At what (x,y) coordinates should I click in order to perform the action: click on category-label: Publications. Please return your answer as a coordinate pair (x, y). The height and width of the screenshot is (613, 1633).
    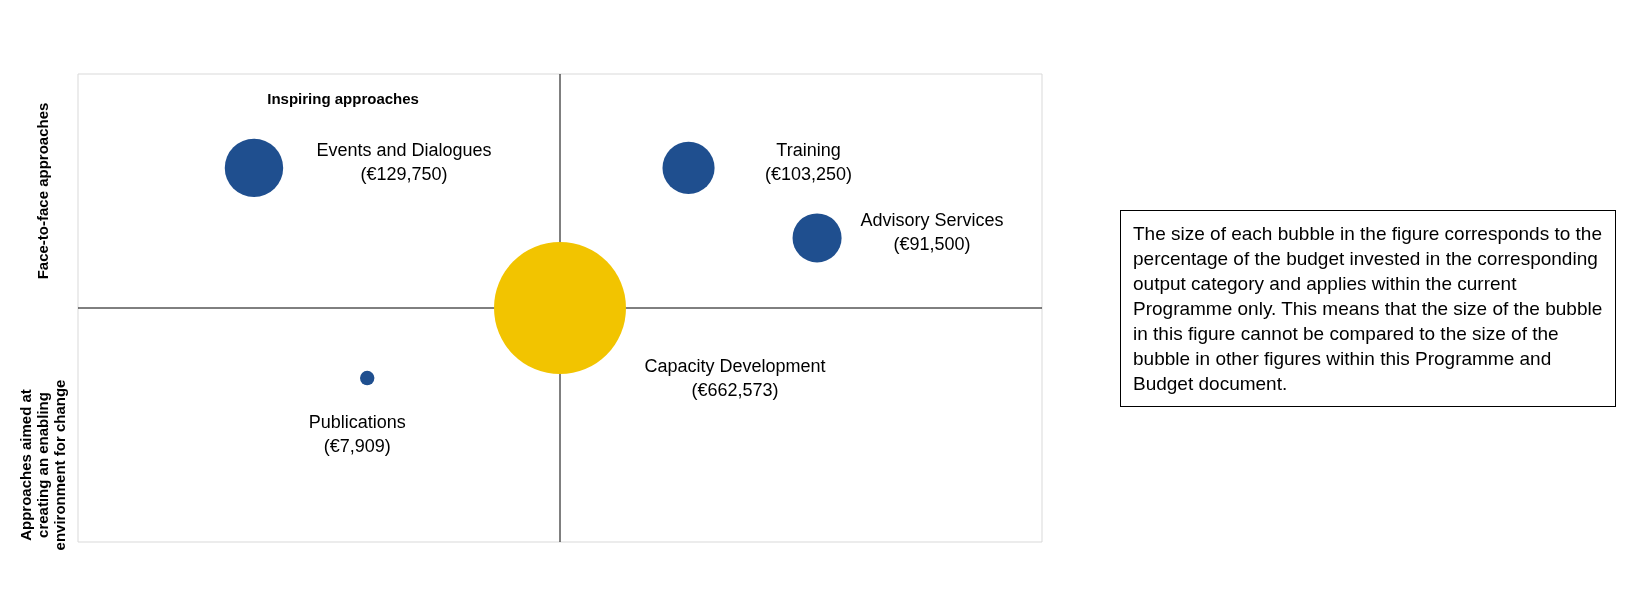
    Looking at the image, I should click on (357, 422).